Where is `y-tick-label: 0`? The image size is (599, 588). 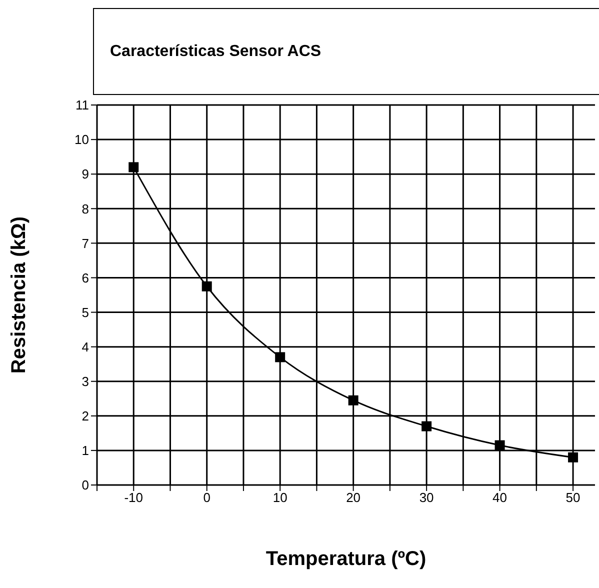 y-tick-label: 0 is located at coordinates (85, 485).